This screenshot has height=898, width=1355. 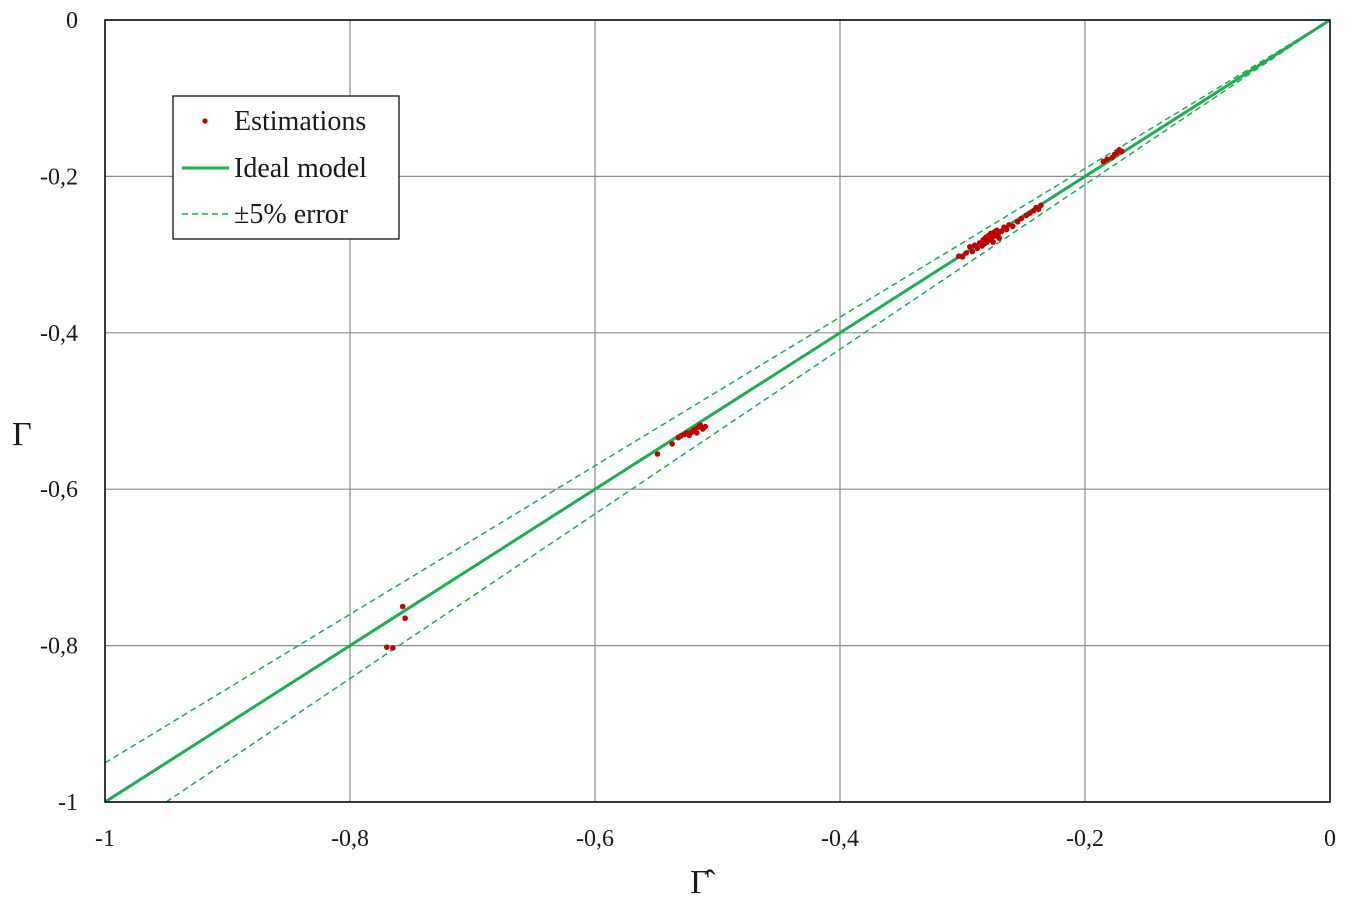 What do you see at coordinates (350, 839) in the screenshot?
I see `x-tick-label: -0,8` at bounding box center [350, 839].